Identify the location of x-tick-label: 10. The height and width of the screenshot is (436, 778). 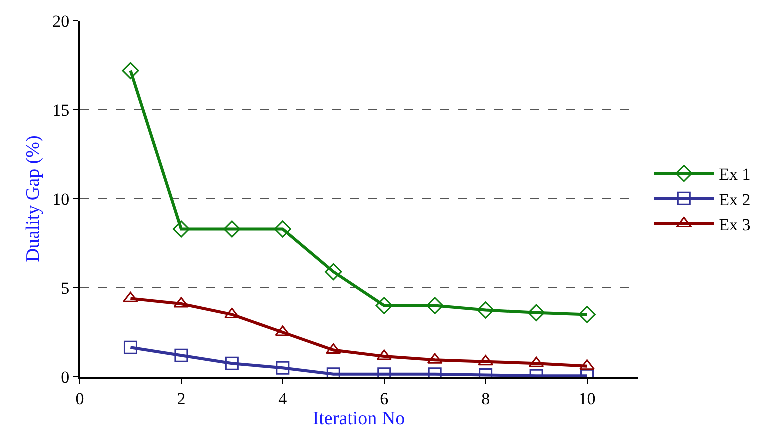
(587, 398).